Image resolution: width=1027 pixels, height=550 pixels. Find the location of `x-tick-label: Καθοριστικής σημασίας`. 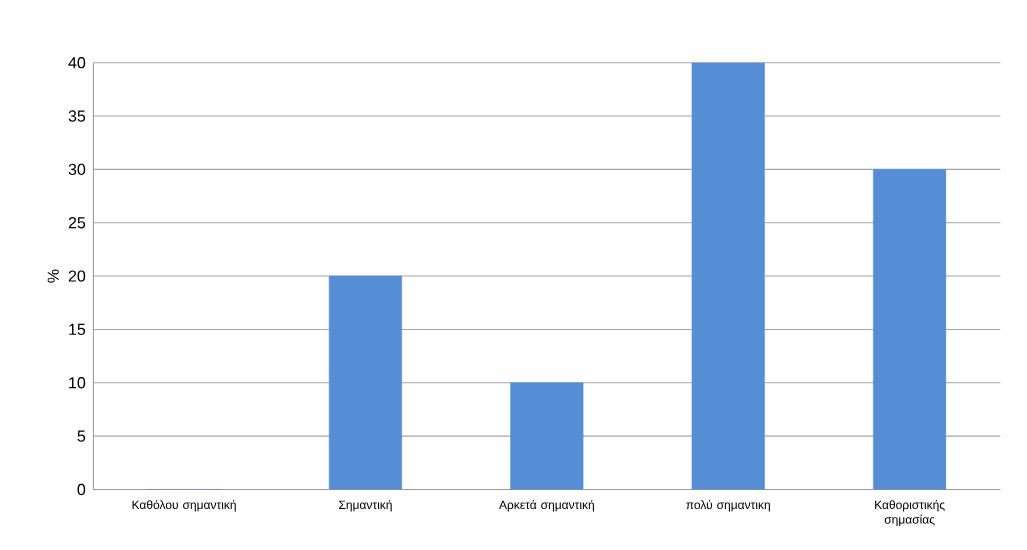

x-tick-label: Καθοριστικής σημασίας is located at coordinates (910, 513).